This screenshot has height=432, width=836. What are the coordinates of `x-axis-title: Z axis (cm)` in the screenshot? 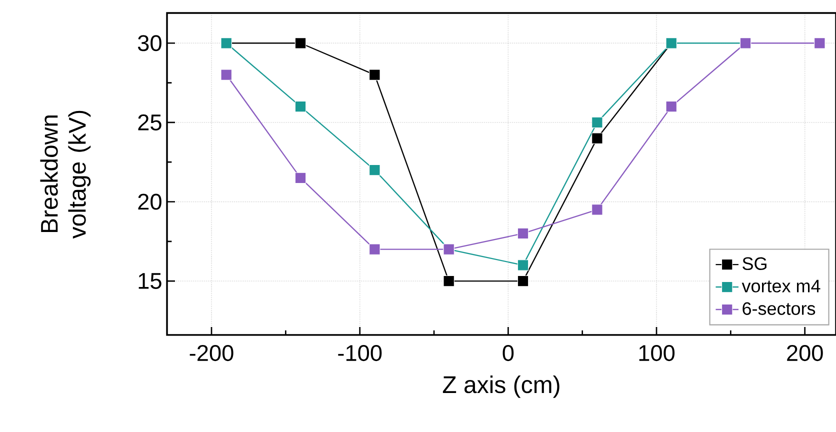 It's located at (501, 387).